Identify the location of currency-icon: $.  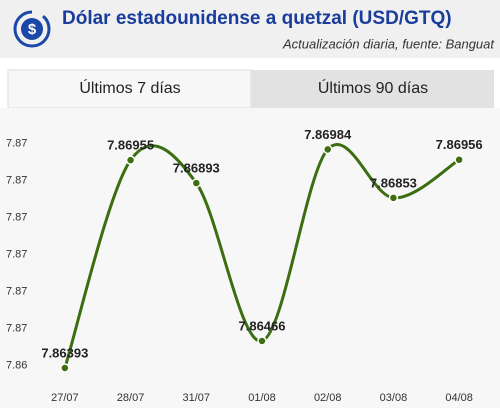
(32, 29).